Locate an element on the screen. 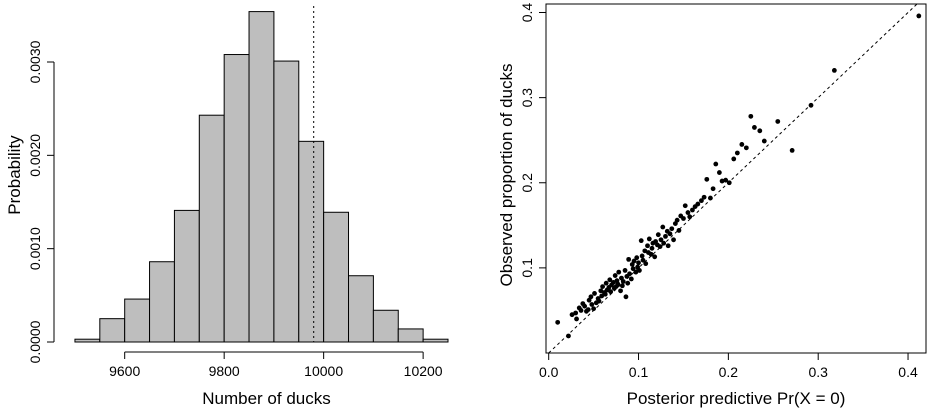 Image resolution: width=930 pixels, height=414 pixels. histogram-y-tick-label: 0.0010 is located at coordinates (35, 248).